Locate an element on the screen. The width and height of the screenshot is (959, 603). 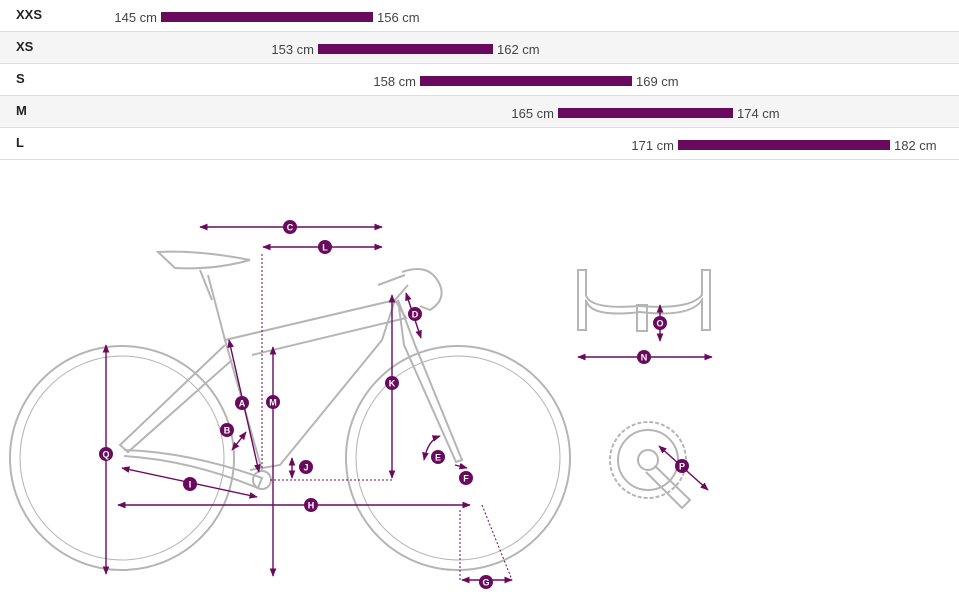
svg-text: J is located at coordinates (305, 468).